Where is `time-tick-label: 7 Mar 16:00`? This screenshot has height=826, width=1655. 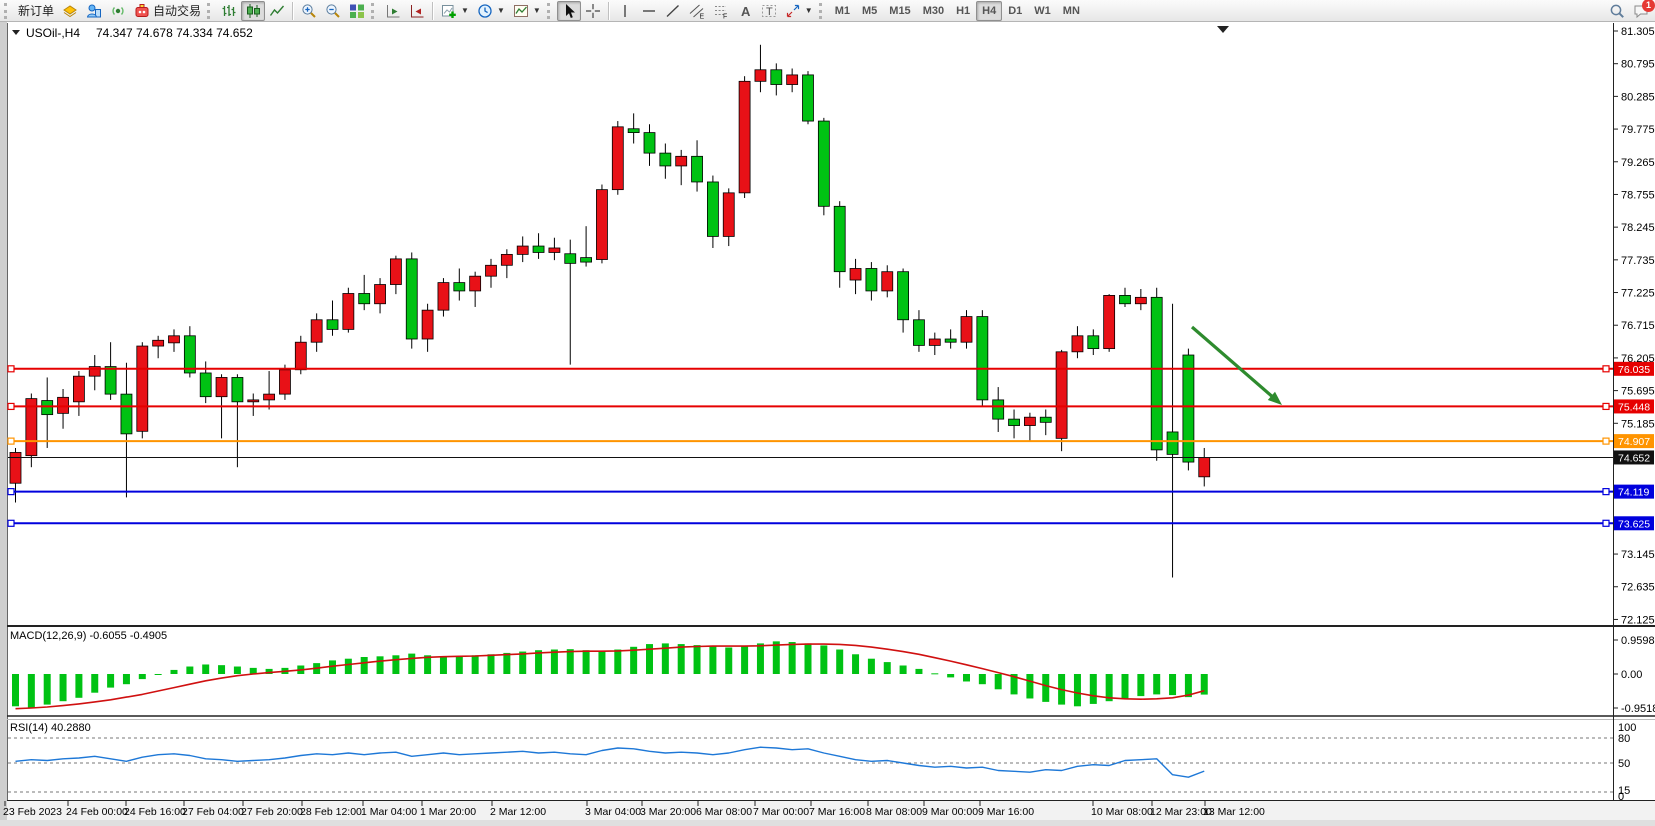
time-tick-label: 7 Mar 16:00 is located at coordinates (837, 812).